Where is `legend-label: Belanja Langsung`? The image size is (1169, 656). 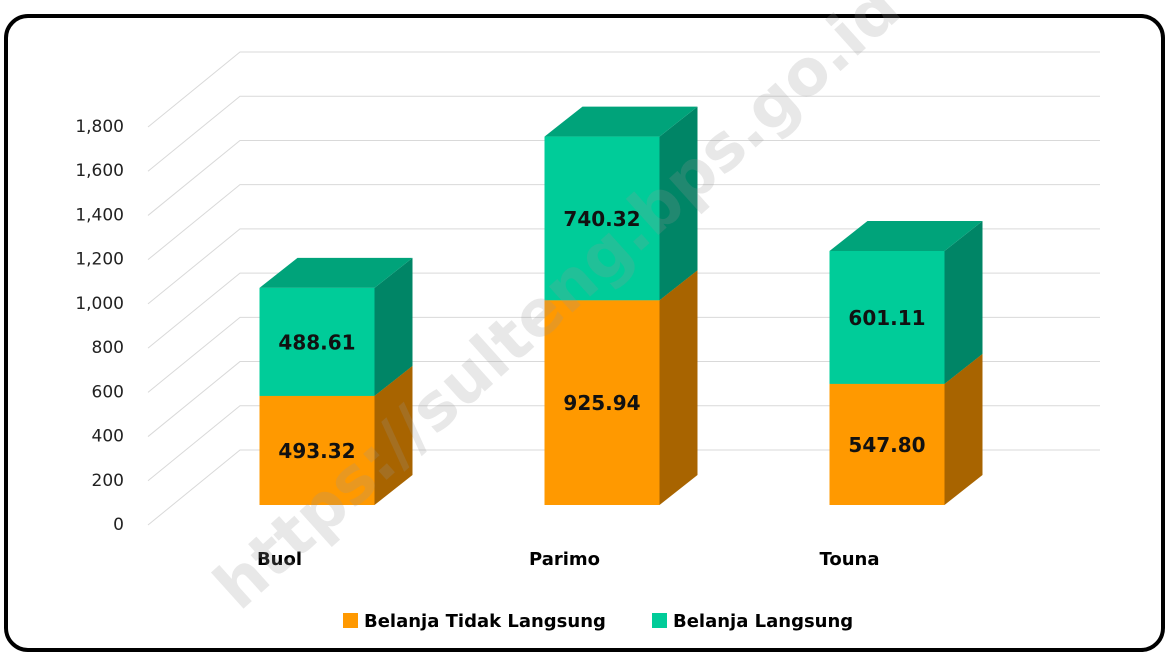 legend-label: Belanja Langsung is located at coordinates (763, 621).